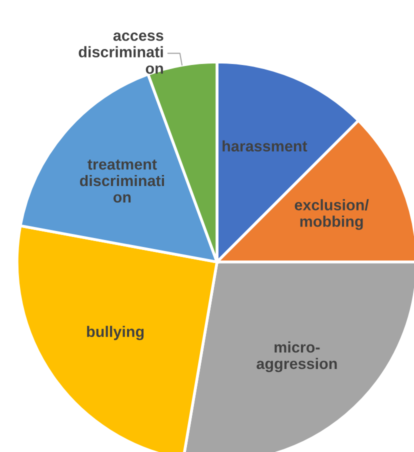  I want to click on slice-label: micro- aggression, so click(296, 356).